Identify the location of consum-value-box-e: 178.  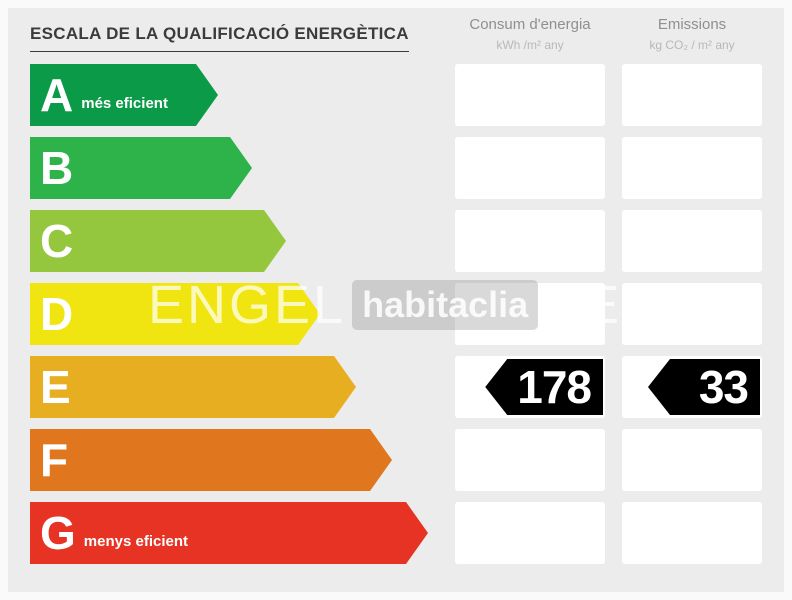
(530, 387).